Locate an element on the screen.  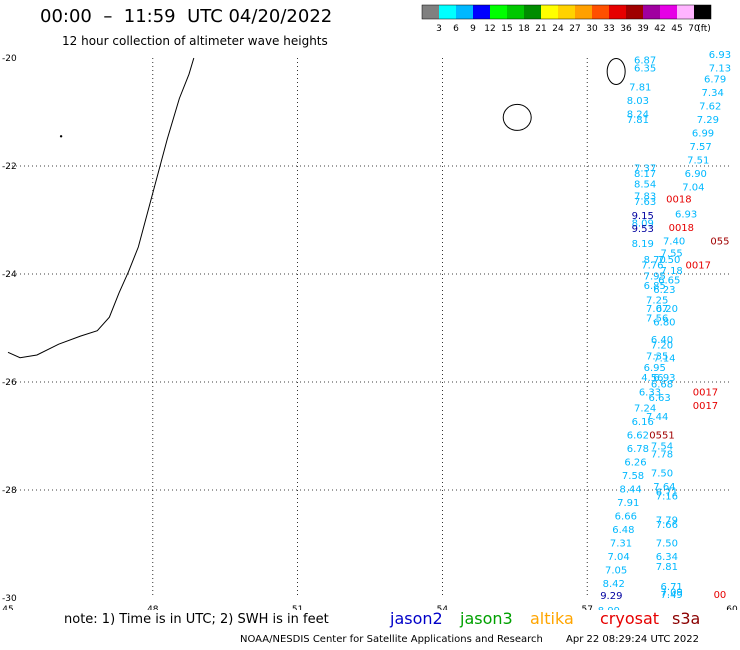
lat-tick-label: -26 is located at coordinates (9, 383).